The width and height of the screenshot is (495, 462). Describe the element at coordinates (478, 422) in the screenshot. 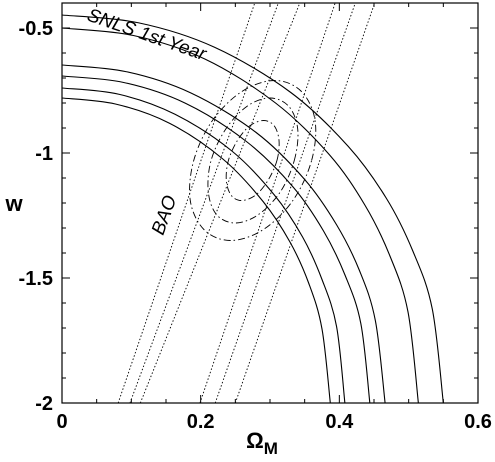

I see `x-tick-label: 0.6` at that location.